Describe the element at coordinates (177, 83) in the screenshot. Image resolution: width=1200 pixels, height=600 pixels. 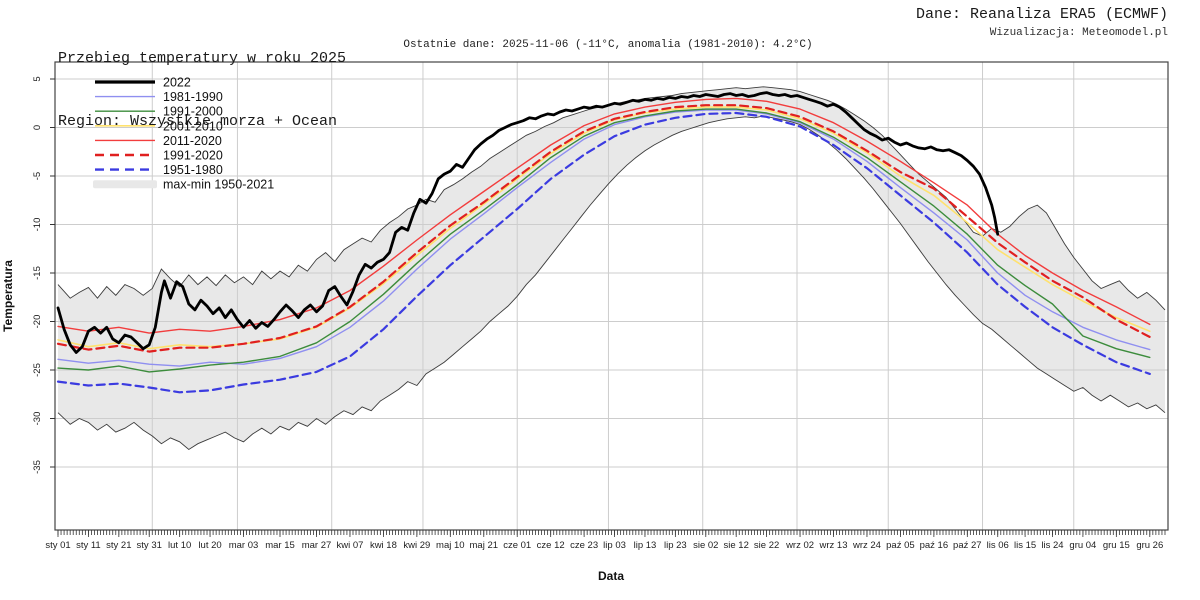
I see `legend-label: 2022` at that location.